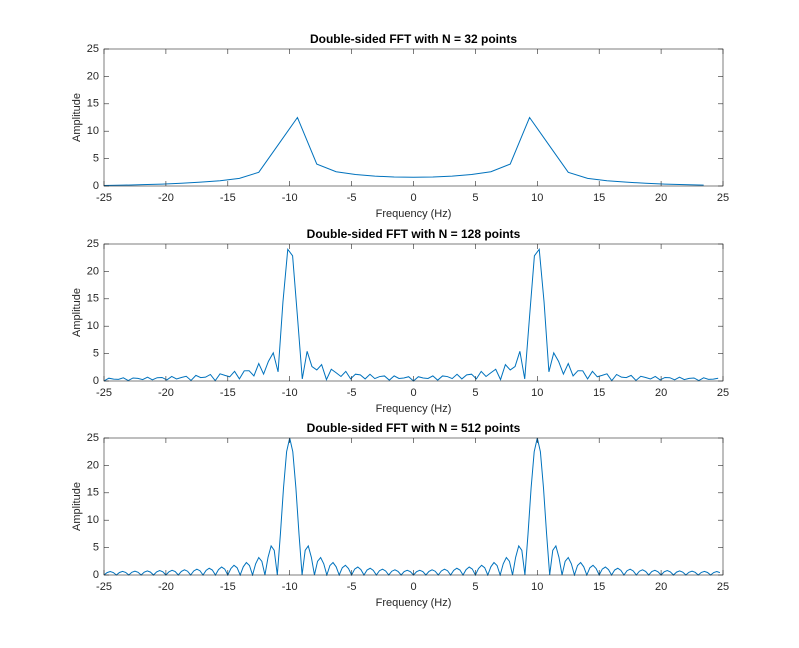 Image resolution: width=799 pixels, height=648 pixels. What do you see at coordinates (414, 428) in the screenshot?
I see `subplot-title: Double-sided FFT with N = 512 points` at bounding box center [414, 428].